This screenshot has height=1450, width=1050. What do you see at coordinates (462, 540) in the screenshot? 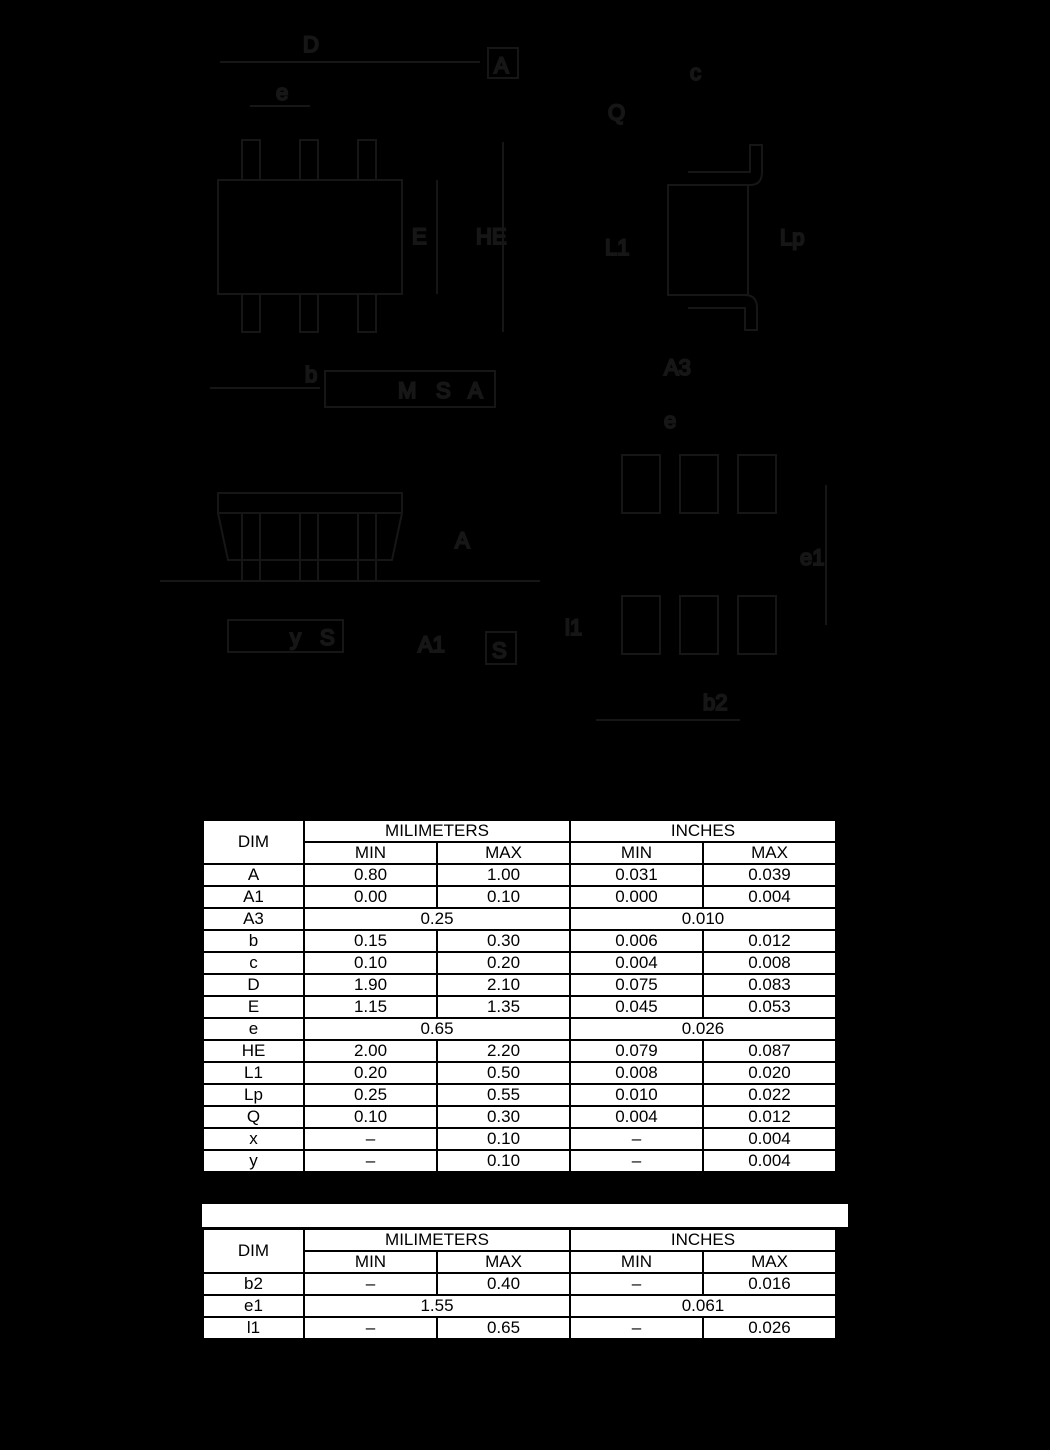
I see `label-front-A: A` at bounding box center [462, 540].